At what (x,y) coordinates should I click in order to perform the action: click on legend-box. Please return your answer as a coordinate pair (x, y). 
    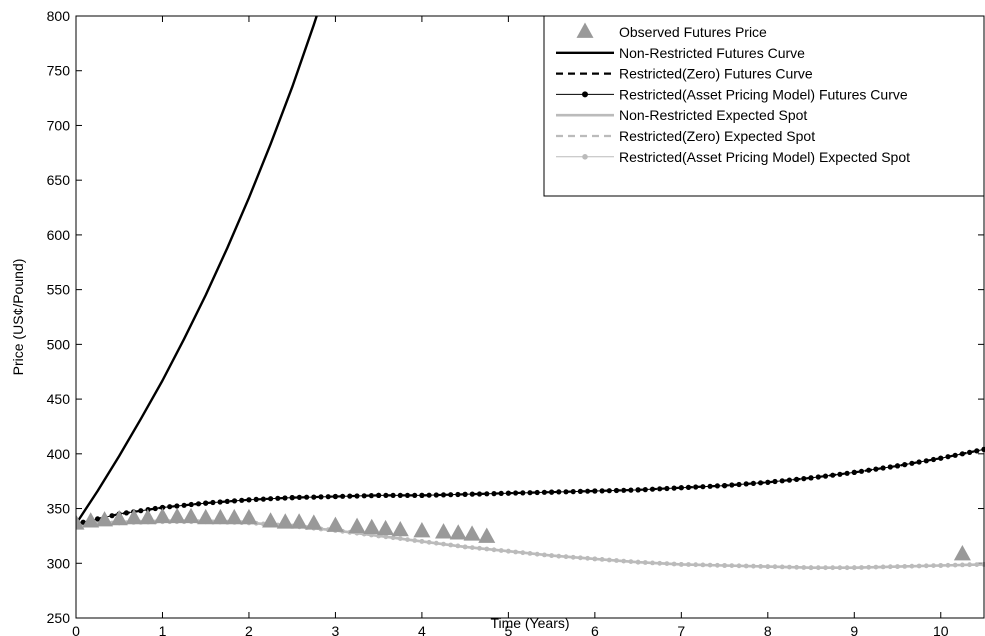
    Looking at the image, I should click on (764, 106).